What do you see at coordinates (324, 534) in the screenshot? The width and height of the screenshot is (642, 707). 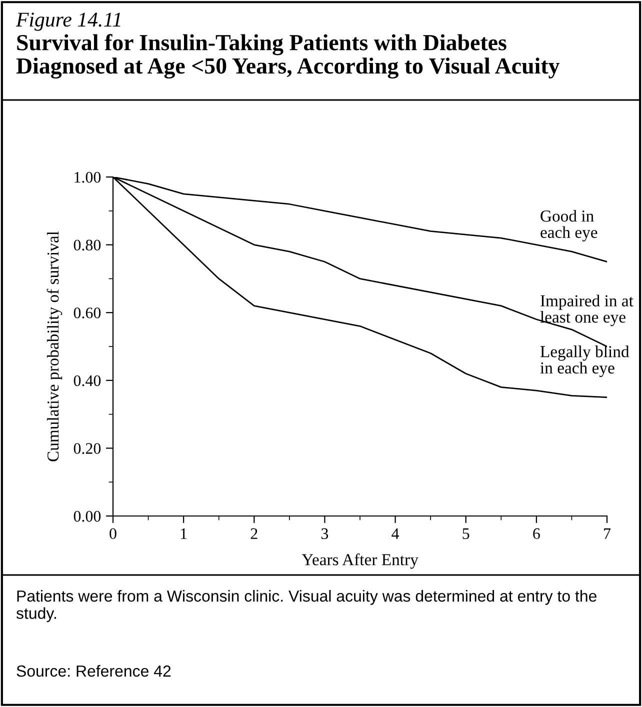 I see `x-tick-label: 3` at bounding box center [324, 534].